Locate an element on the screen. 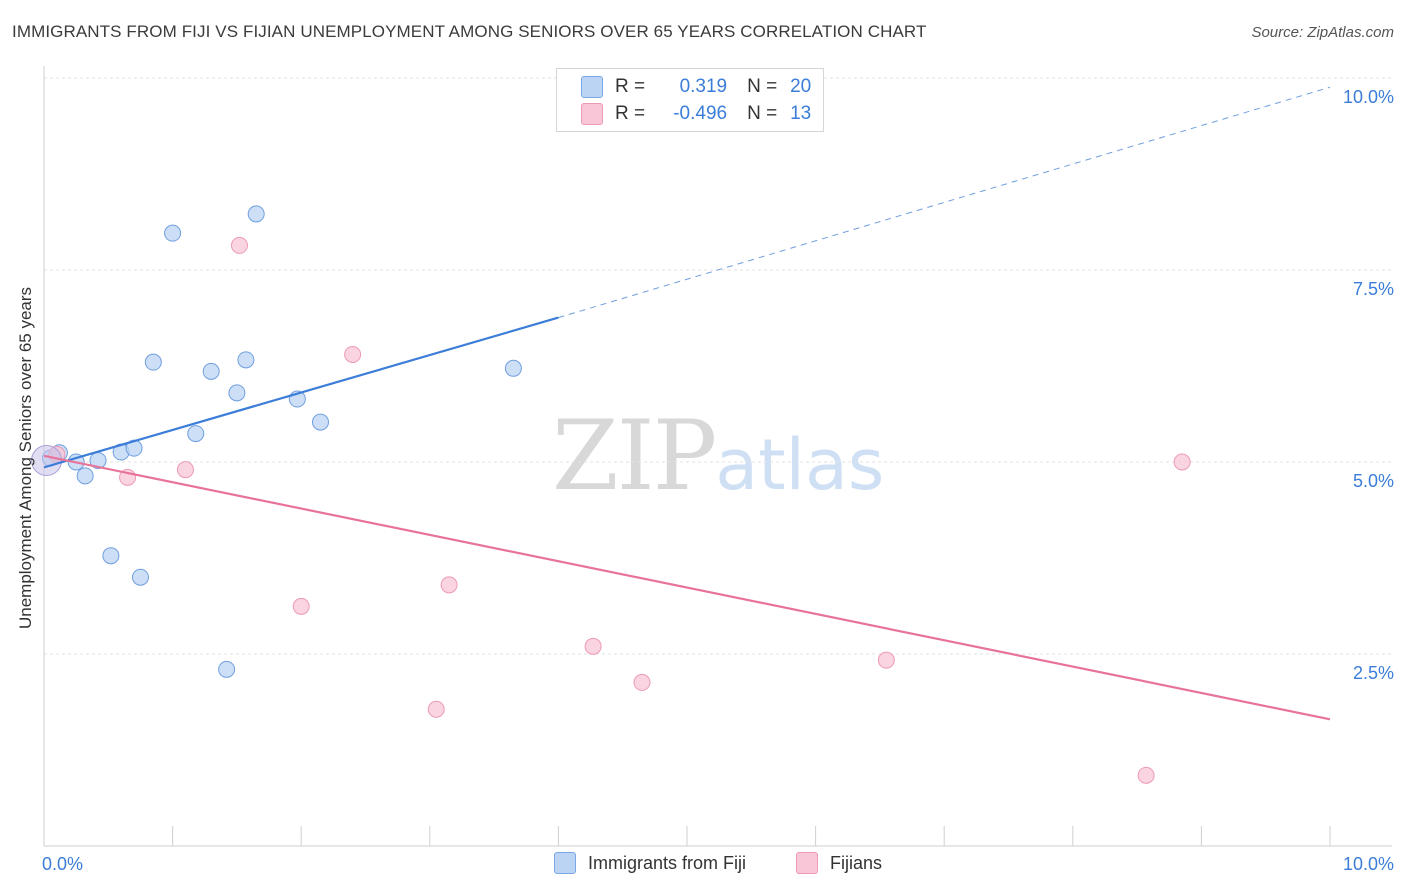 This screenshot has height=892, width=1406. legend-r-value-blue: 0.319 is located at coordinates (703, 86).